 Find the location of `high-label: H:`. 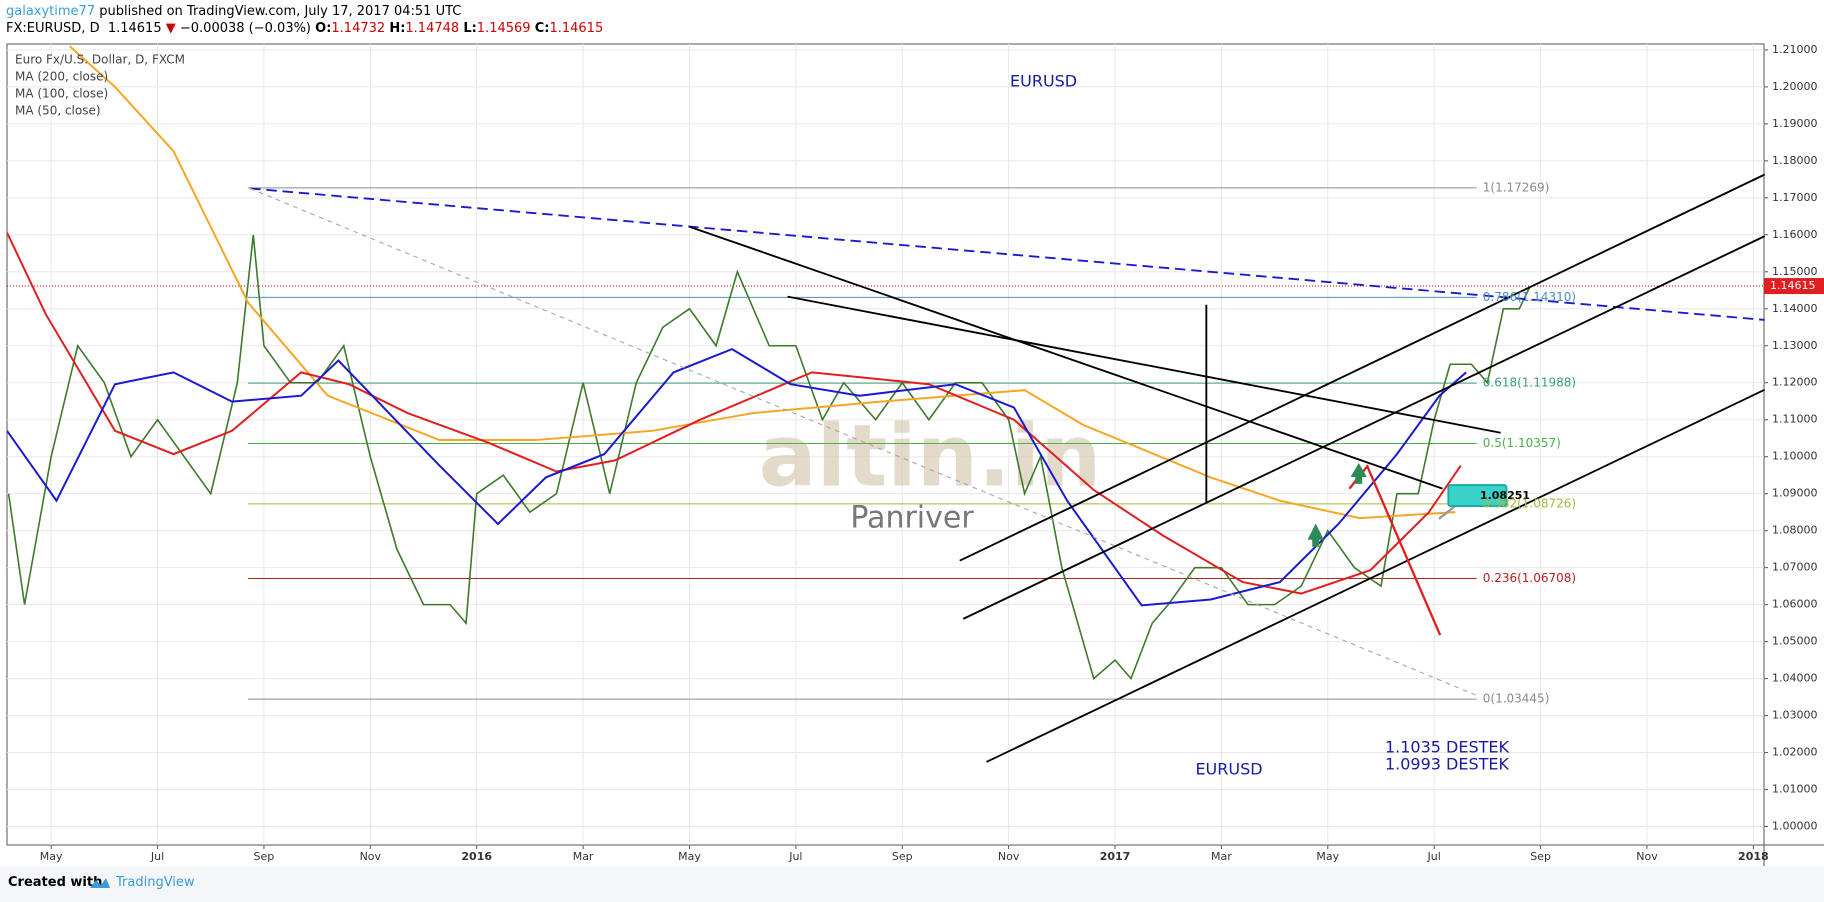

high-label: H: is located at coordinates (397, 28).